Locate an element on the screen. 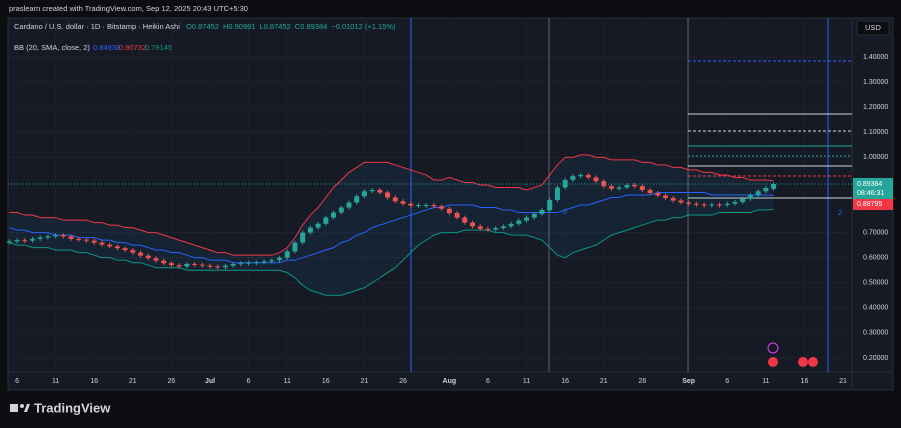 The image size is (901, 428). x-tick-label: Sep is located at coordinates (688, 381).